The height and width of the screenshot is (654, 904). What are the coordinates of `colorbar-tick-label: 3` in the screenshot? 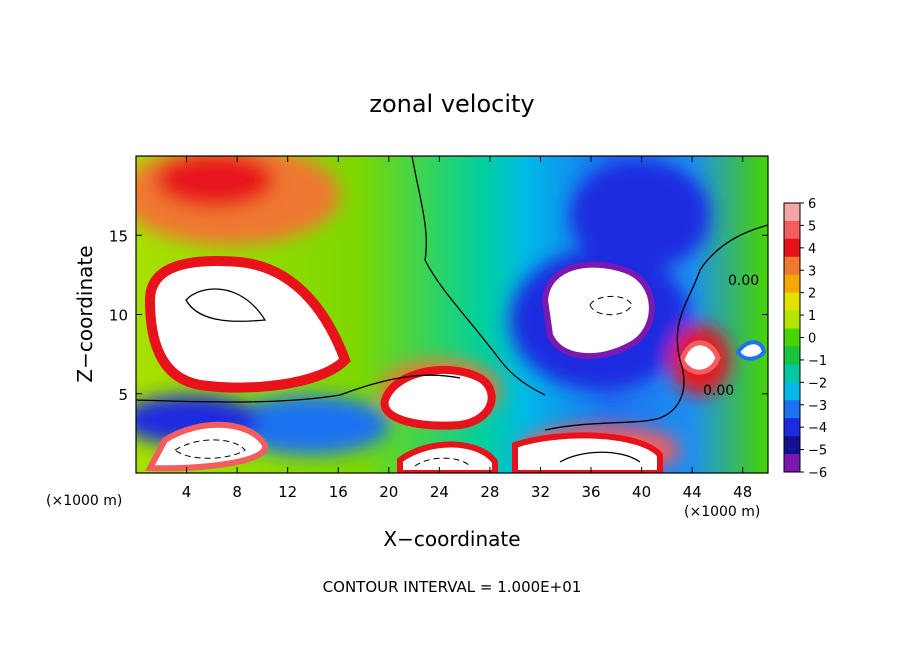 It's located at (812, 271).